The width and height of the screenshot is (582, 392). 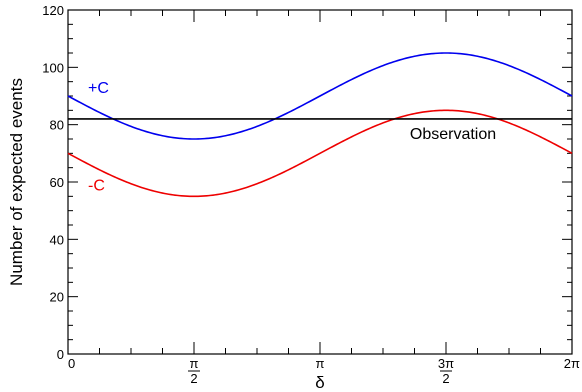 I want to click on y-tick-label: 0, so click(x=60, y=354).